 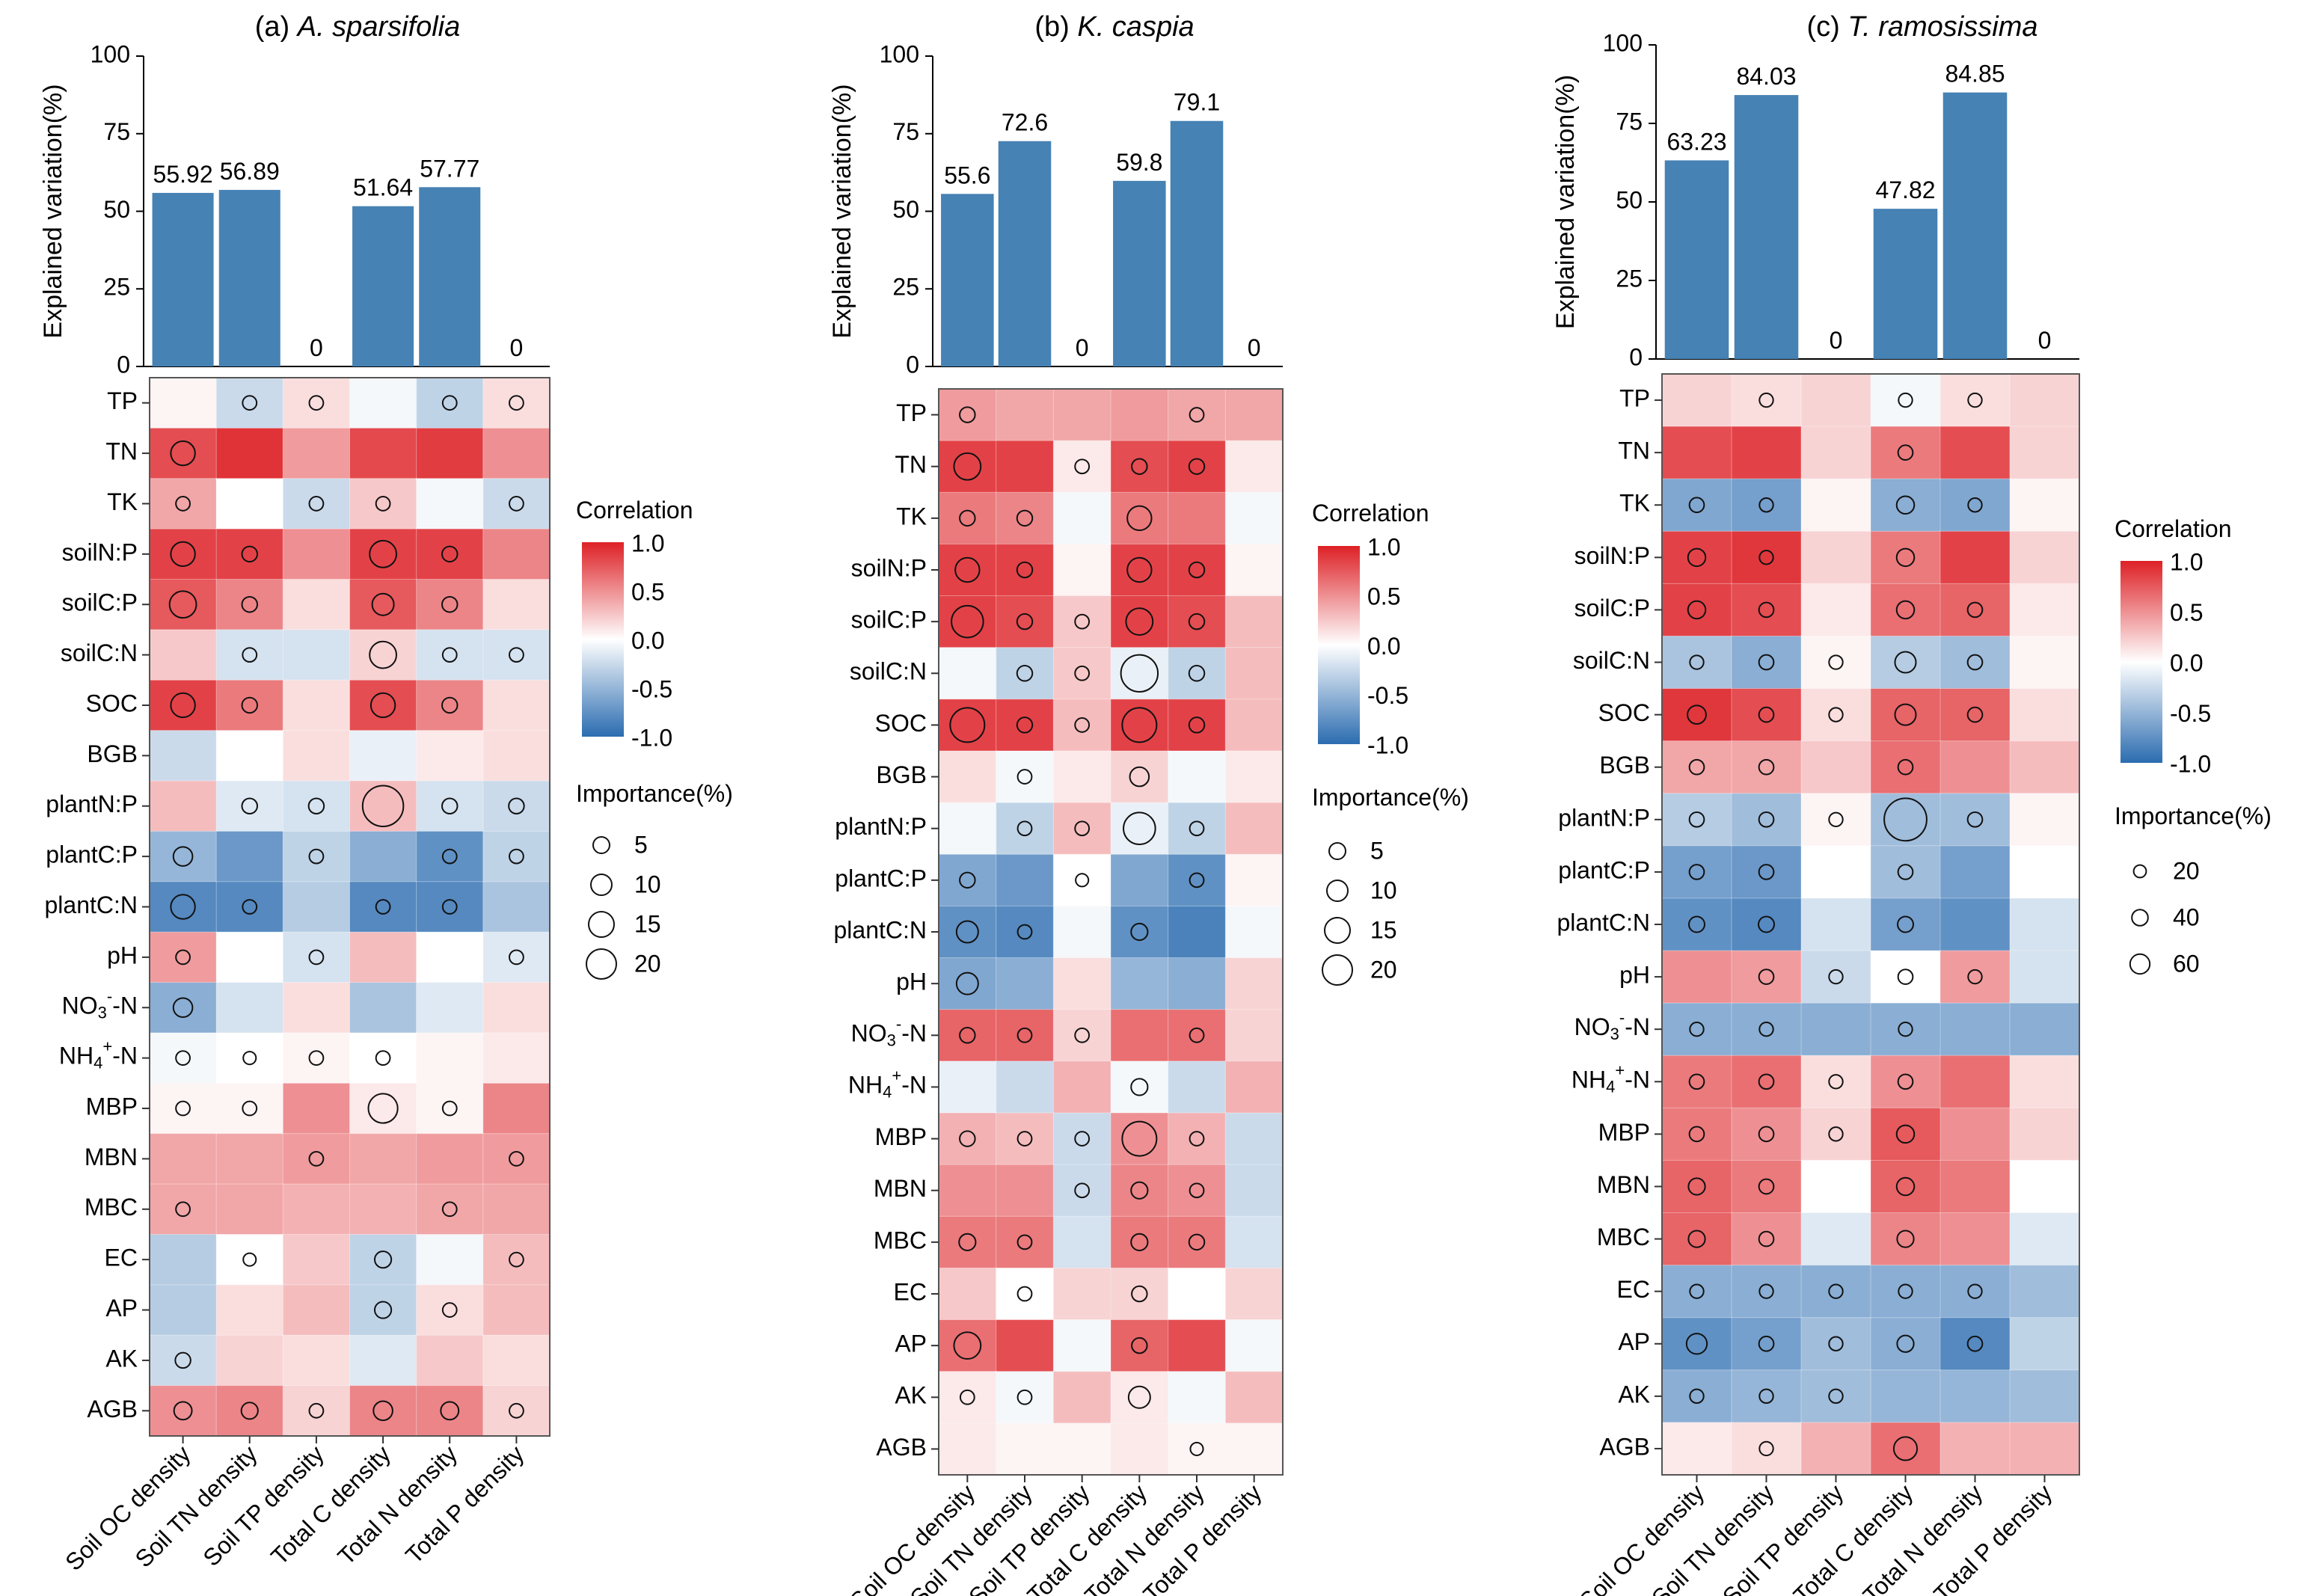 What do you see at coordinates (1634, 1289) in the screenshot?
I see `row-label: EC` at bounding box center [1634, 1289].